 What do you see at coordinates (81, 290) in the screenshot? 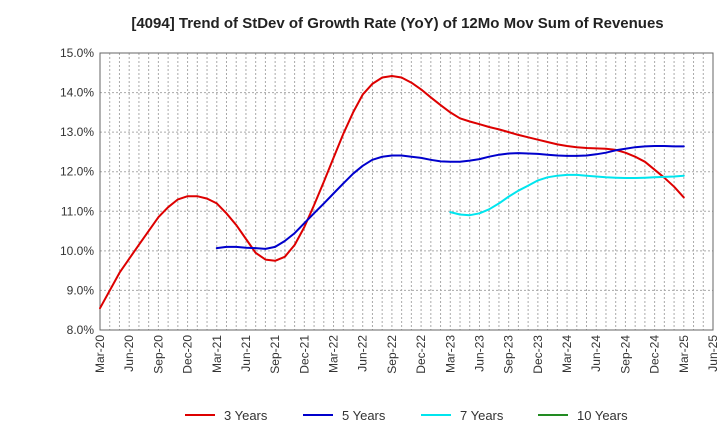
I see `y-tick-label: 9.0%` at bounding box center [81, 290].